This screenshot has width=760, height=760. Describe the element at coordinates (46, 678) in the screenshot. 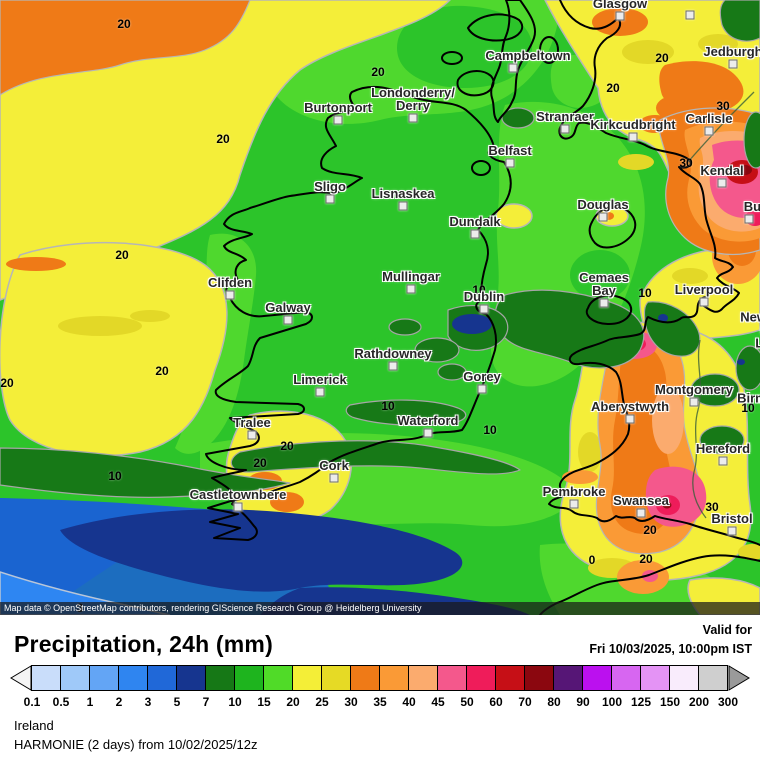

I see `scale-cell-0.1` at that location.